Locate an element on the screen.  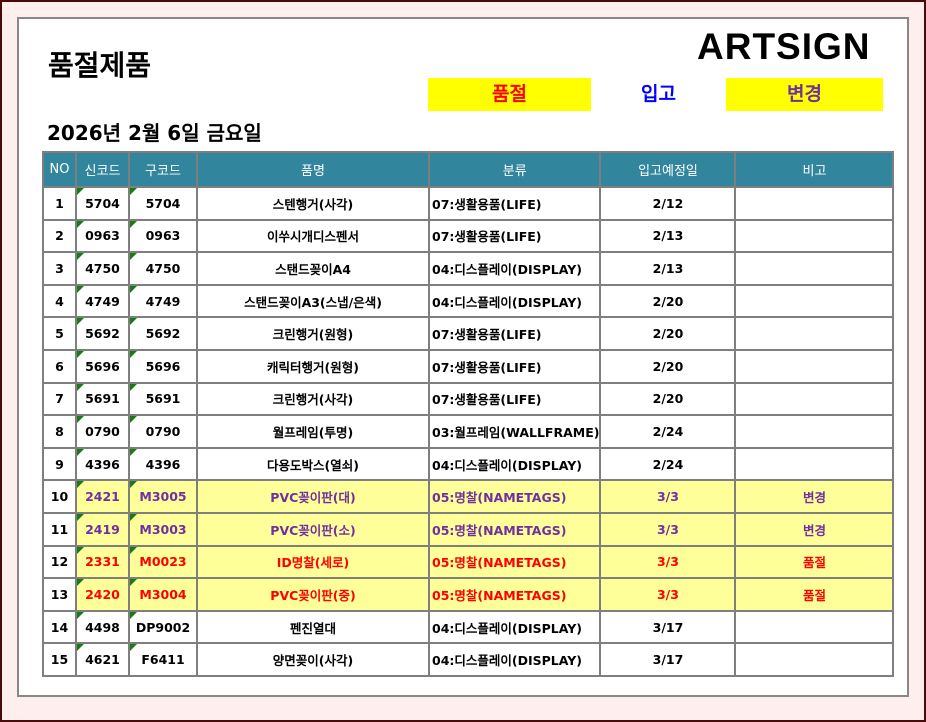
cell-product-name: 양면꽂이(사각) is located at coordinates (313, 659).